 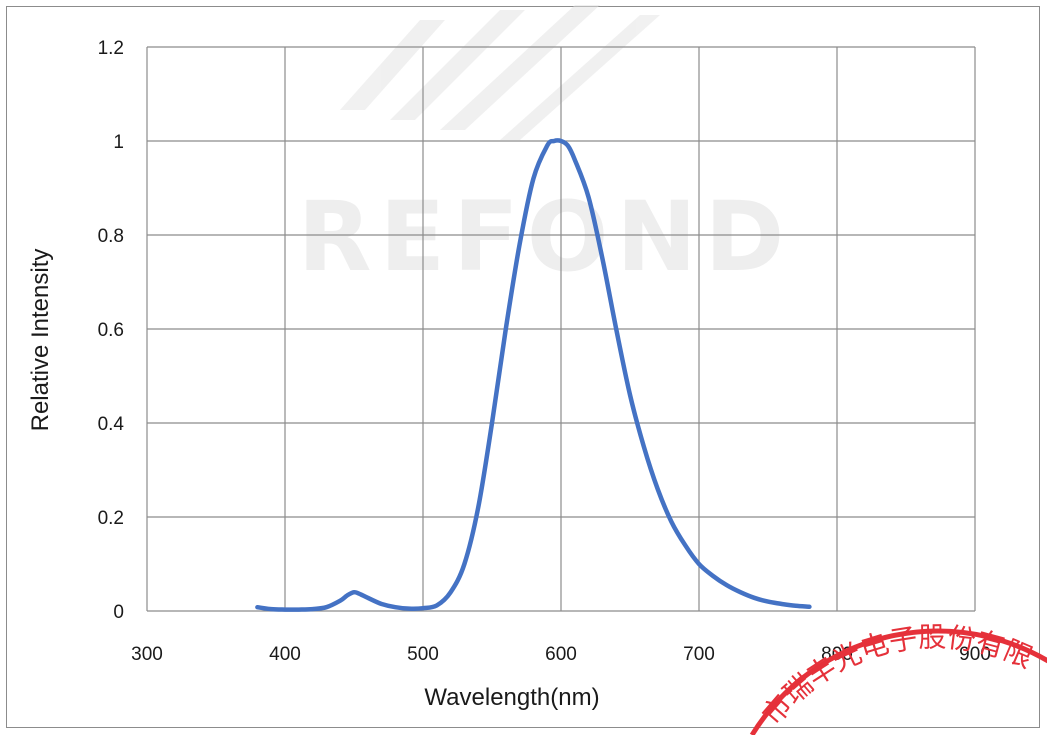 I want to click on x-tick-labels: 300 400 500 600 700 800 900, so click(x=561, y=654).